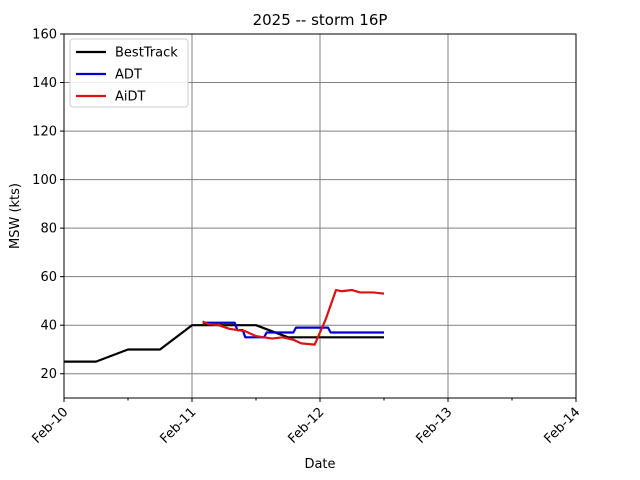  I want to click on y-tick-label: 160, so click(44, 35).